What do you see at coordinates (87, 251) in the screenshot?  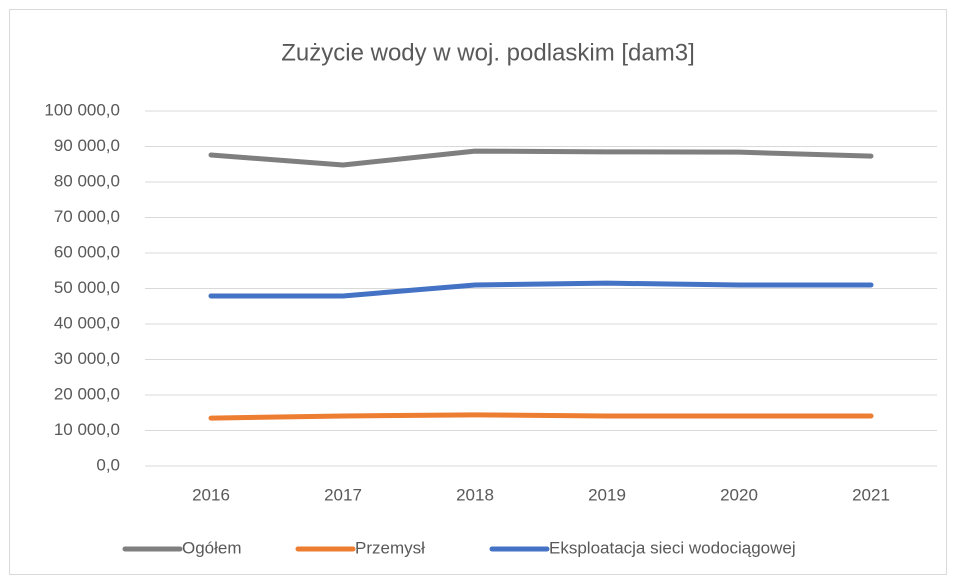 I see `y-tick-label: 60 000,0` at bounding box center [87, 251].